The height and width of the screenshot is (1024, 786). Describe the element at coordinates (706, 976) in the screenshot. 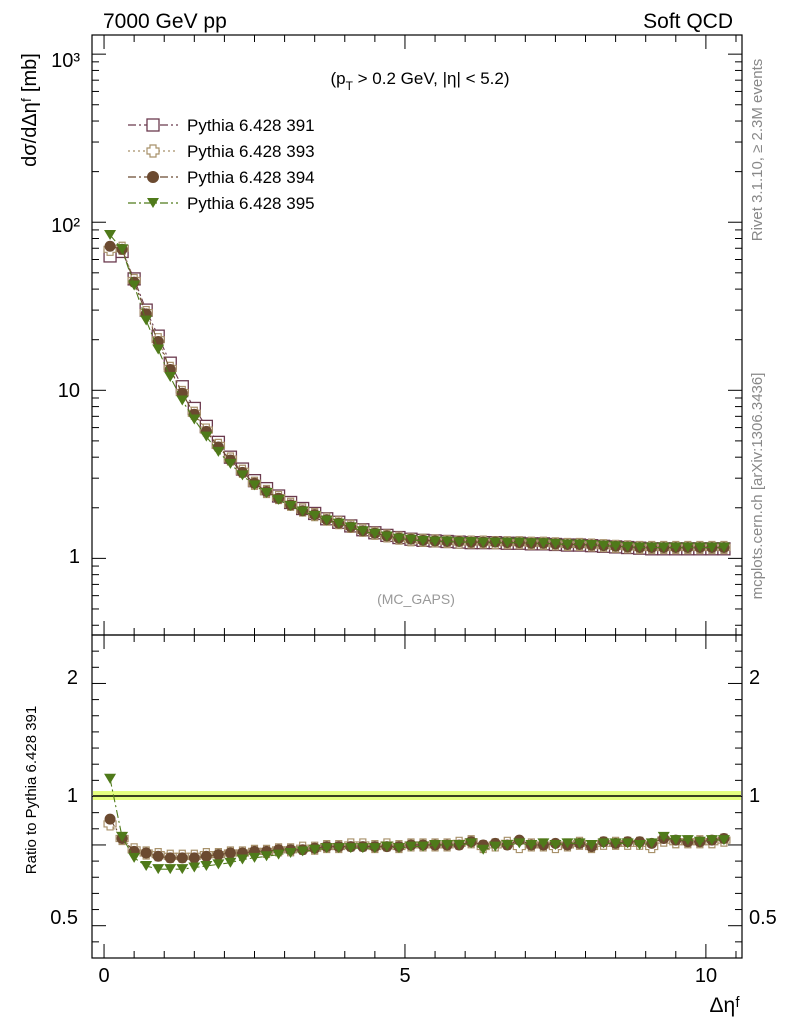

I see `x-tick-label-10: 10` at that location.